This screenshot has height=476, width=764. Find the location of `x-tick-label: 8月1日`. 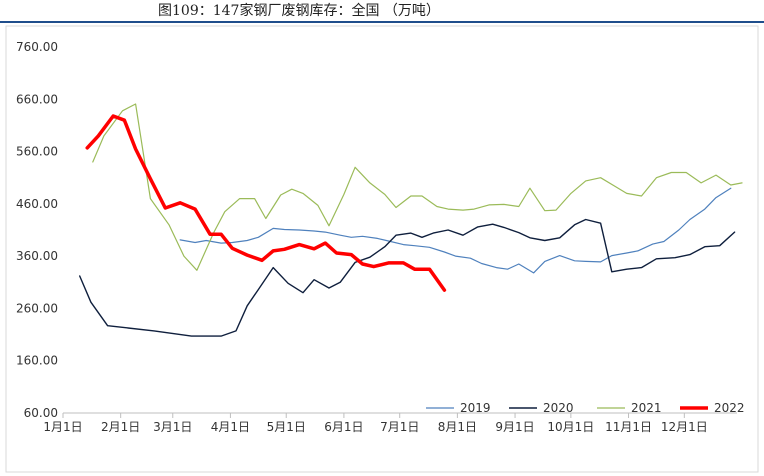

x-tick-label: 8月1日 is located at coordinates (457, 427).